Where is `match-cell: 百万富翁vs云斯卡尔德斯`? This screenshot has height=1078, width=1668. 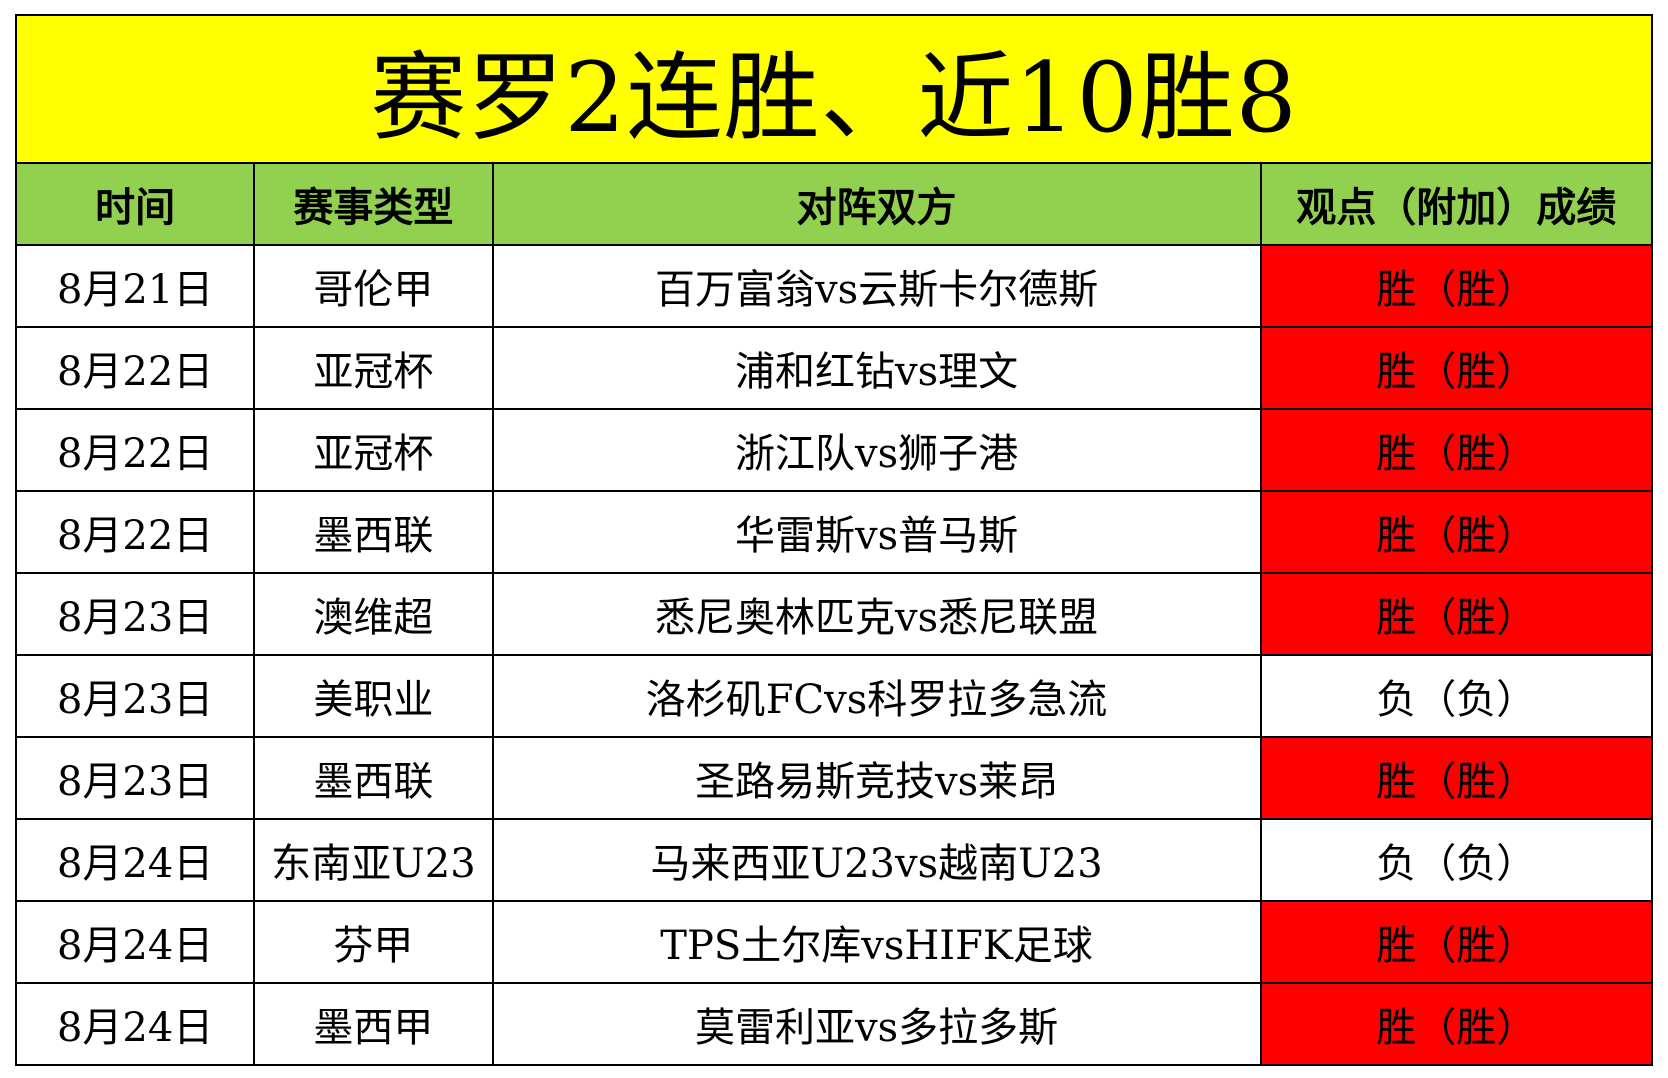 match-cell: 百万富翁vs云斯卡尔德斯 is located at coordinates (876, 286).